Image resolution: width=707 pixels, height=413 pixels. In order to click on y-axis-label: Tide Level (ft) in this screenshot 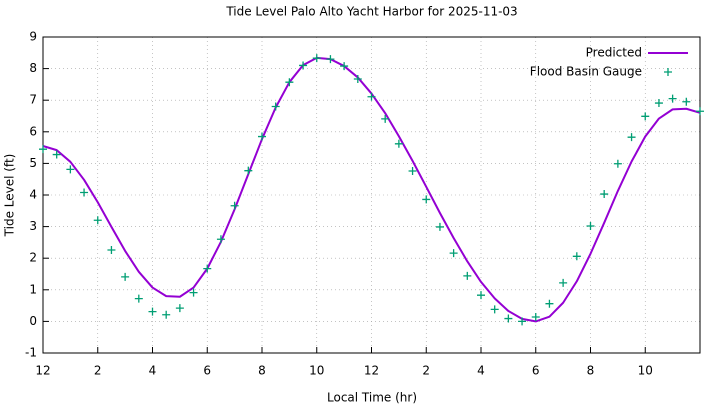, I will do `click(10, 196)`.